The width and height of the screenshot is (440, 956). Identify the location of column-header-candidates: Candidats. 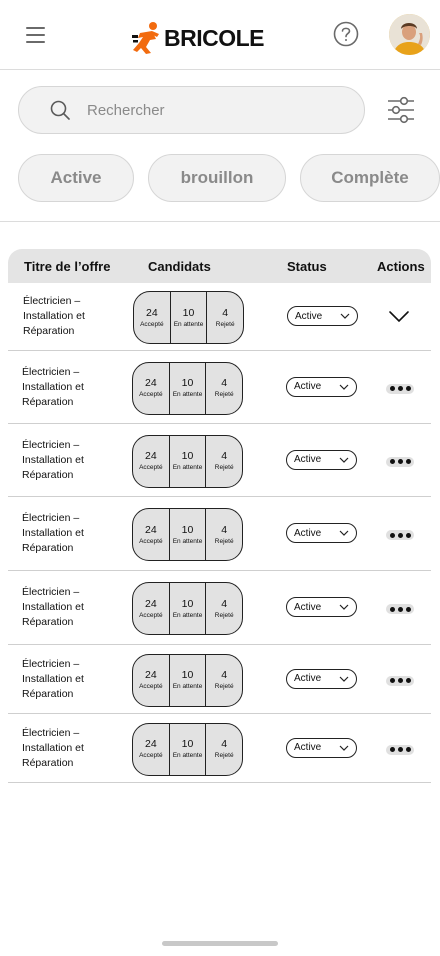
(179, 266).